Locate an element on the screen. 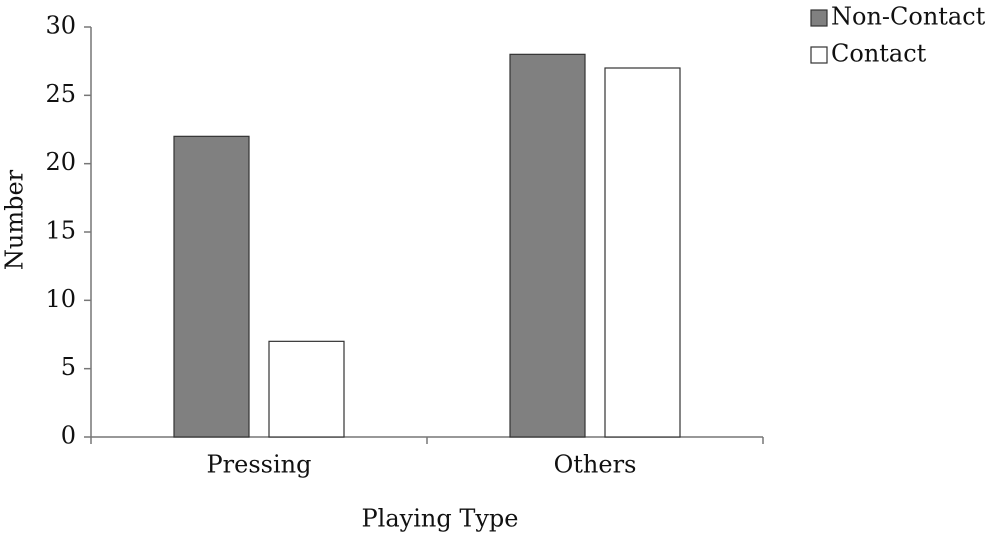 The width and height of the screenshot is (1000, 537). legend-label: Non-Contact is located at coordinates (908, 17).